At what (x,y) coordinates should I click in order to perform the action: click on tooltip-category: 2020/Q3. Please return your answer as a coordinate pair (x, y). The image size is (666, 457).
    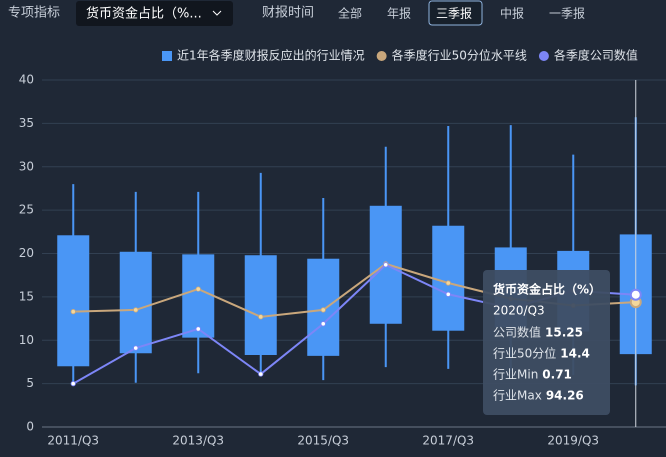
    Looking at the image, I should click on (519, 311).